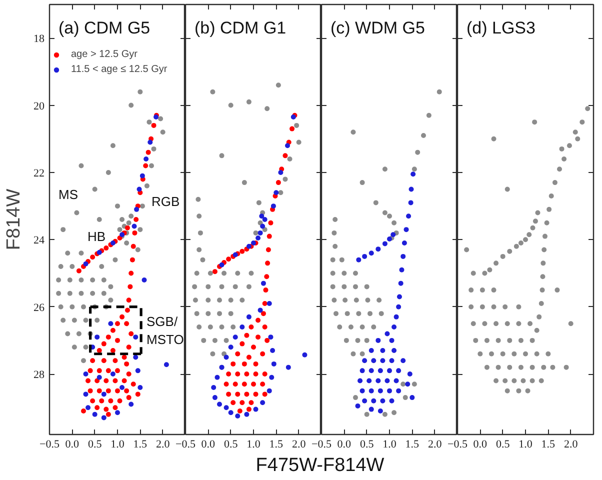 This screenshot has height=480, width=602. I want to click on annotation: RGB, so click(166, 201).